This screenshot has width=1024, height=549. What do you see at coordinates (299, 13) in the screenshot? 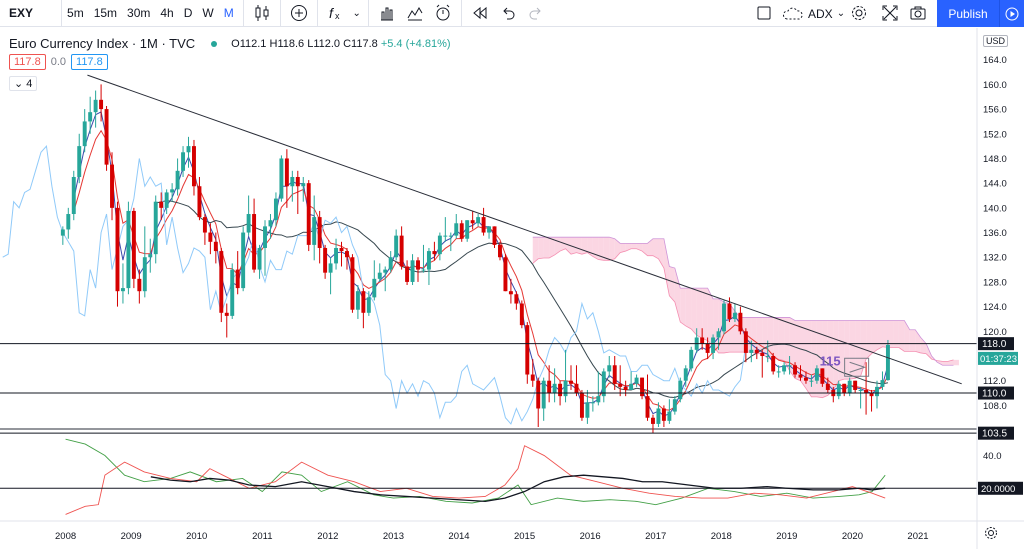
I see `add-indicator-icon` at bounding box center [299, 13].